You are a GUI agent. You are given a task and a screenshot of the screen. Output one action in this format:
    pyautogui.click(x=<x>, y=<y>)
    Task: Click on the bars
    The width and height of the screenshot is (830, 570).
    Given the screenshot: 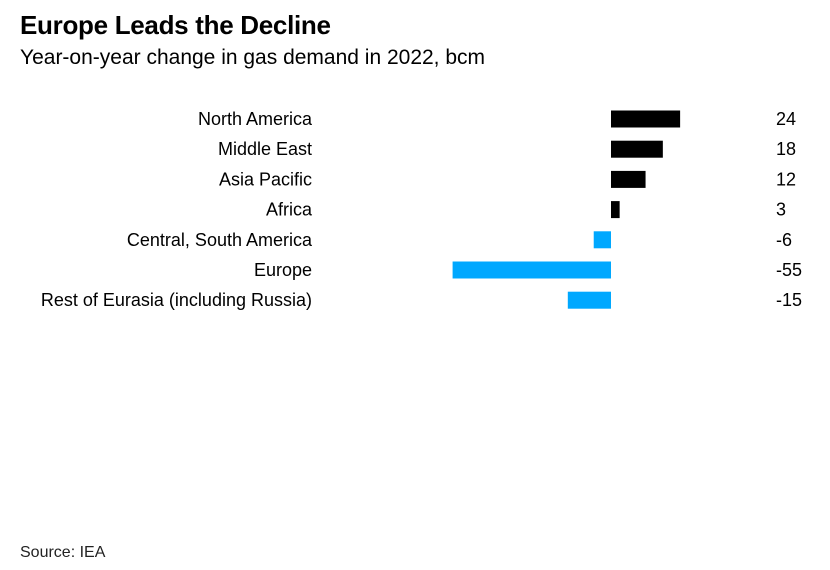 What is the action you would take?
    pyautogui.click(x=566, y=209)
    